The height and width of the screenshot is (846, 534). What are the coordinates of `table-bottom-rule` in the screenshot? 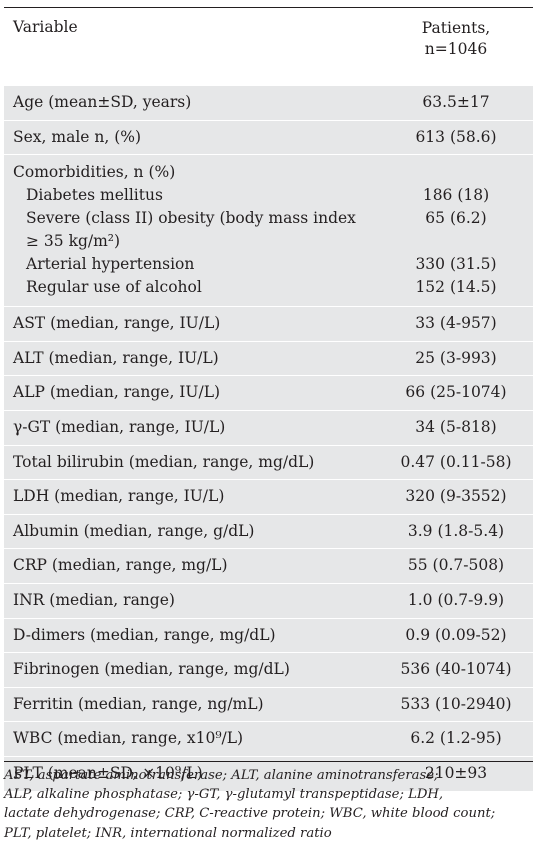 It's located at (268, 761).